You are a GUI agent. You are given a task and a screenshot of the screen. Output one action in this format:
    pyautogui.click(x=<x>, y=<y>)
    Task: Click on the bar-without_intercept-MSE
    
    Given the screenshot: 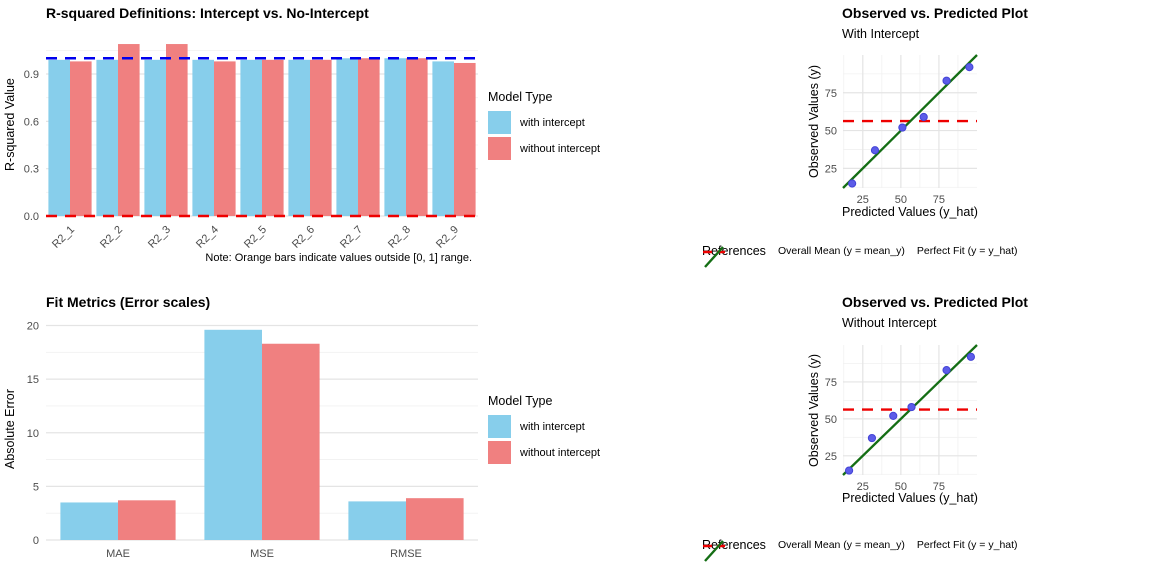 What is the action you would take?
    pyautogui.click(x=291, y=441)
    